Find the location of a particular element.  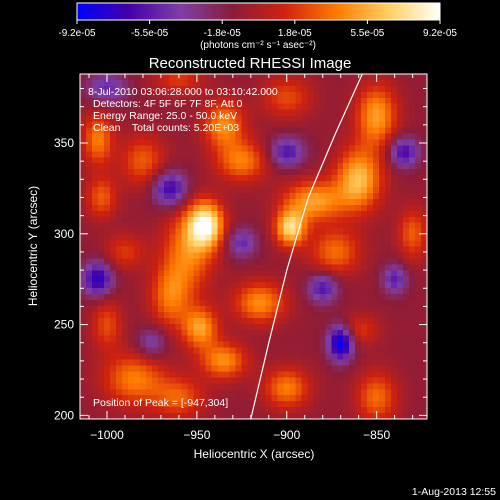

x-tick-label: −950 is located at coordinates (196, 435).